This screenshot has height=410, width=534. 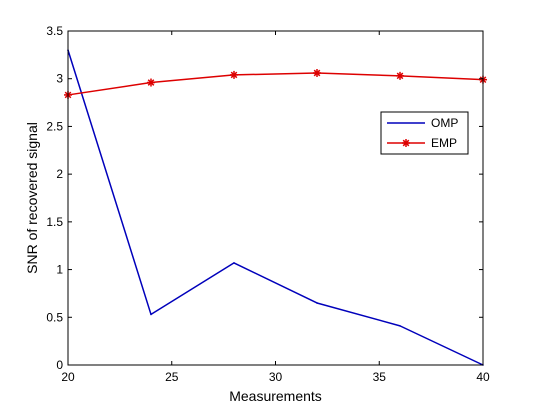 What do you see at coordinates (59, 365) in the screenshot?
I see `y-tick-label: 0` at bounding box center [59, 365].